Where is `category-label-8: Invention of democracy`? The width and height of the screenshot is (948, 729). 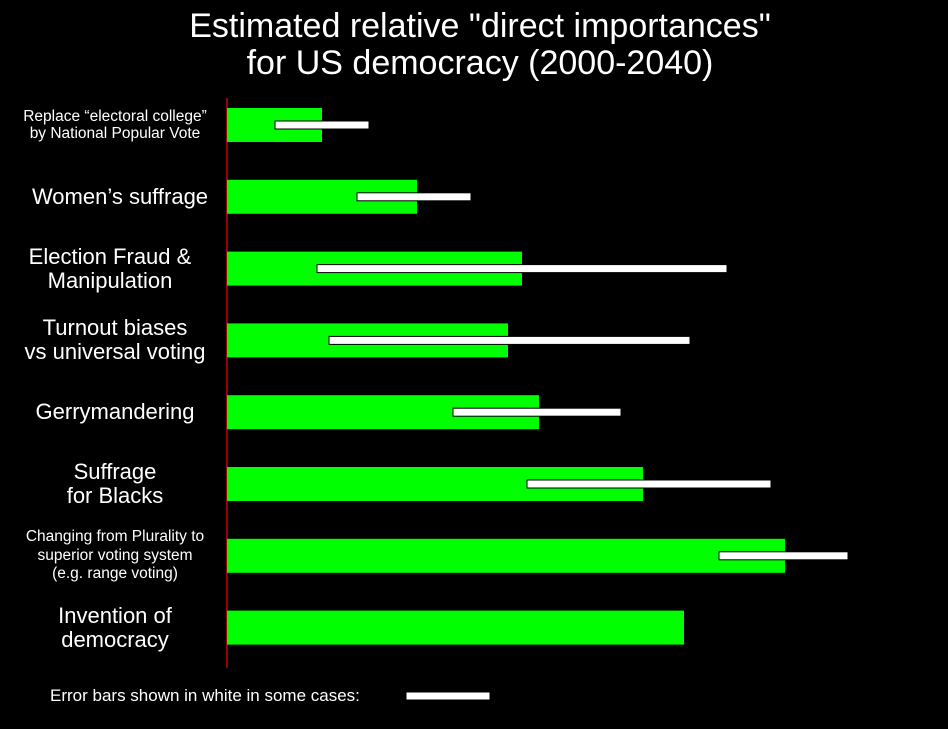
category-label-8: Invention of democracy is located at coordinates (115, 627).